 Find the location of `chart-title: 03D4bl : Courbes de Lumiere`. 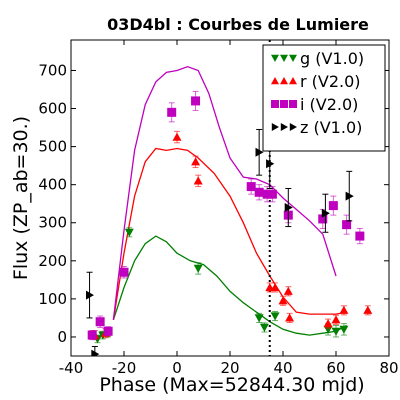

chart-title: 03D4bl : Courbes de Lumiere is located at coordinates (238, 24).